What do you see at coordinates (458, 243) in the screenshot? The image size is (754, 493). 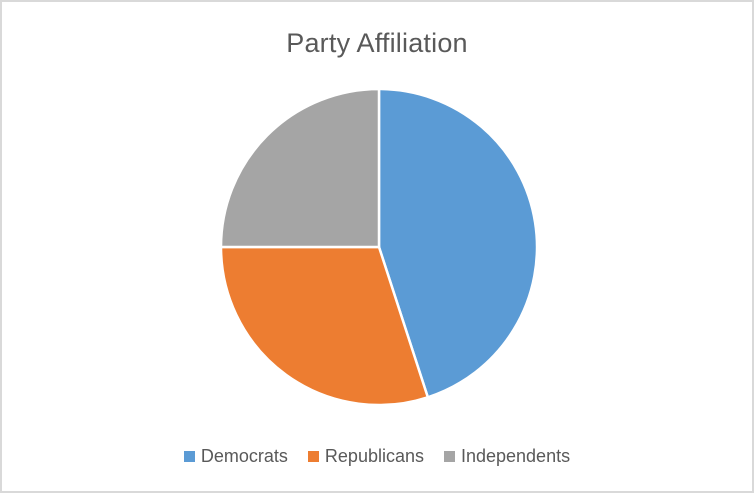 I see `pie-slice-democrats` at bounding box center [458, 243].